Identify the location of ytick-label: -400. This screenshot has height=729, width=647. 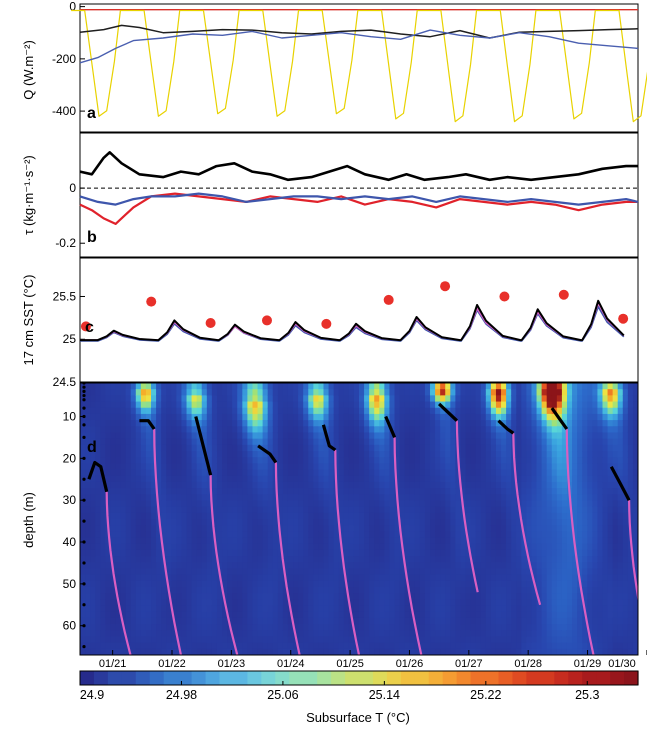
(64, 111).